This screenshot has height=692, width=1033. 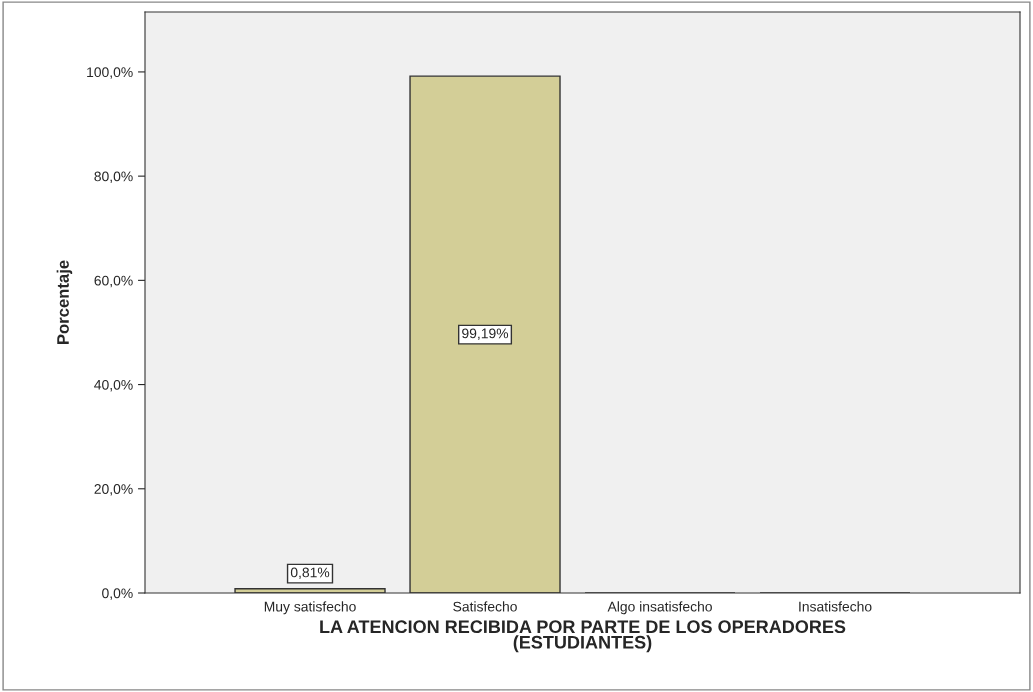 I want to click on y-axis-title: Porcentaje, so click(x=64, y=302).